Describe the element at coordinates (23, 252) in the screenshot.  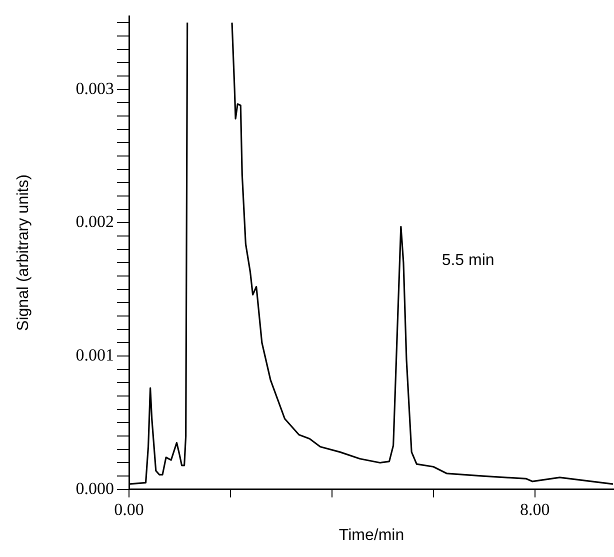
I see `y-axis-title: Signal (arbitrary units)` at that location.